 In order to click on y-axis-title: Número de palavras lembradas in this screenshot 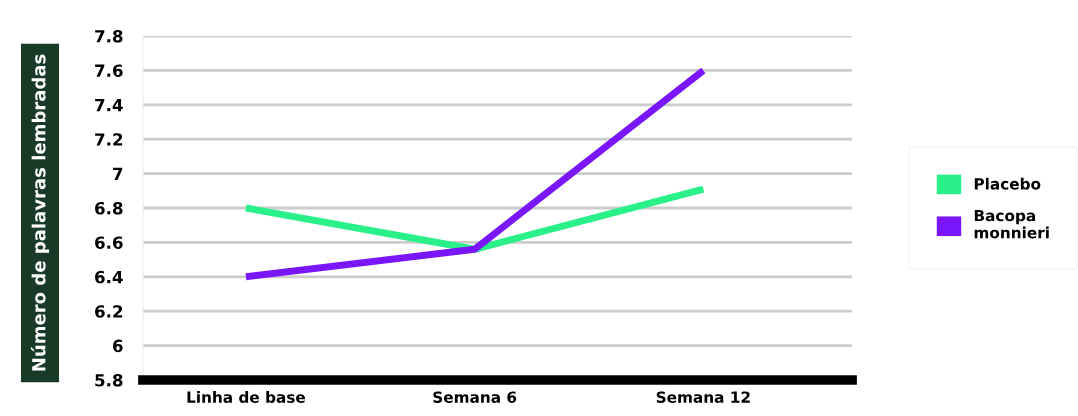, I will do `click(40, 212)`.